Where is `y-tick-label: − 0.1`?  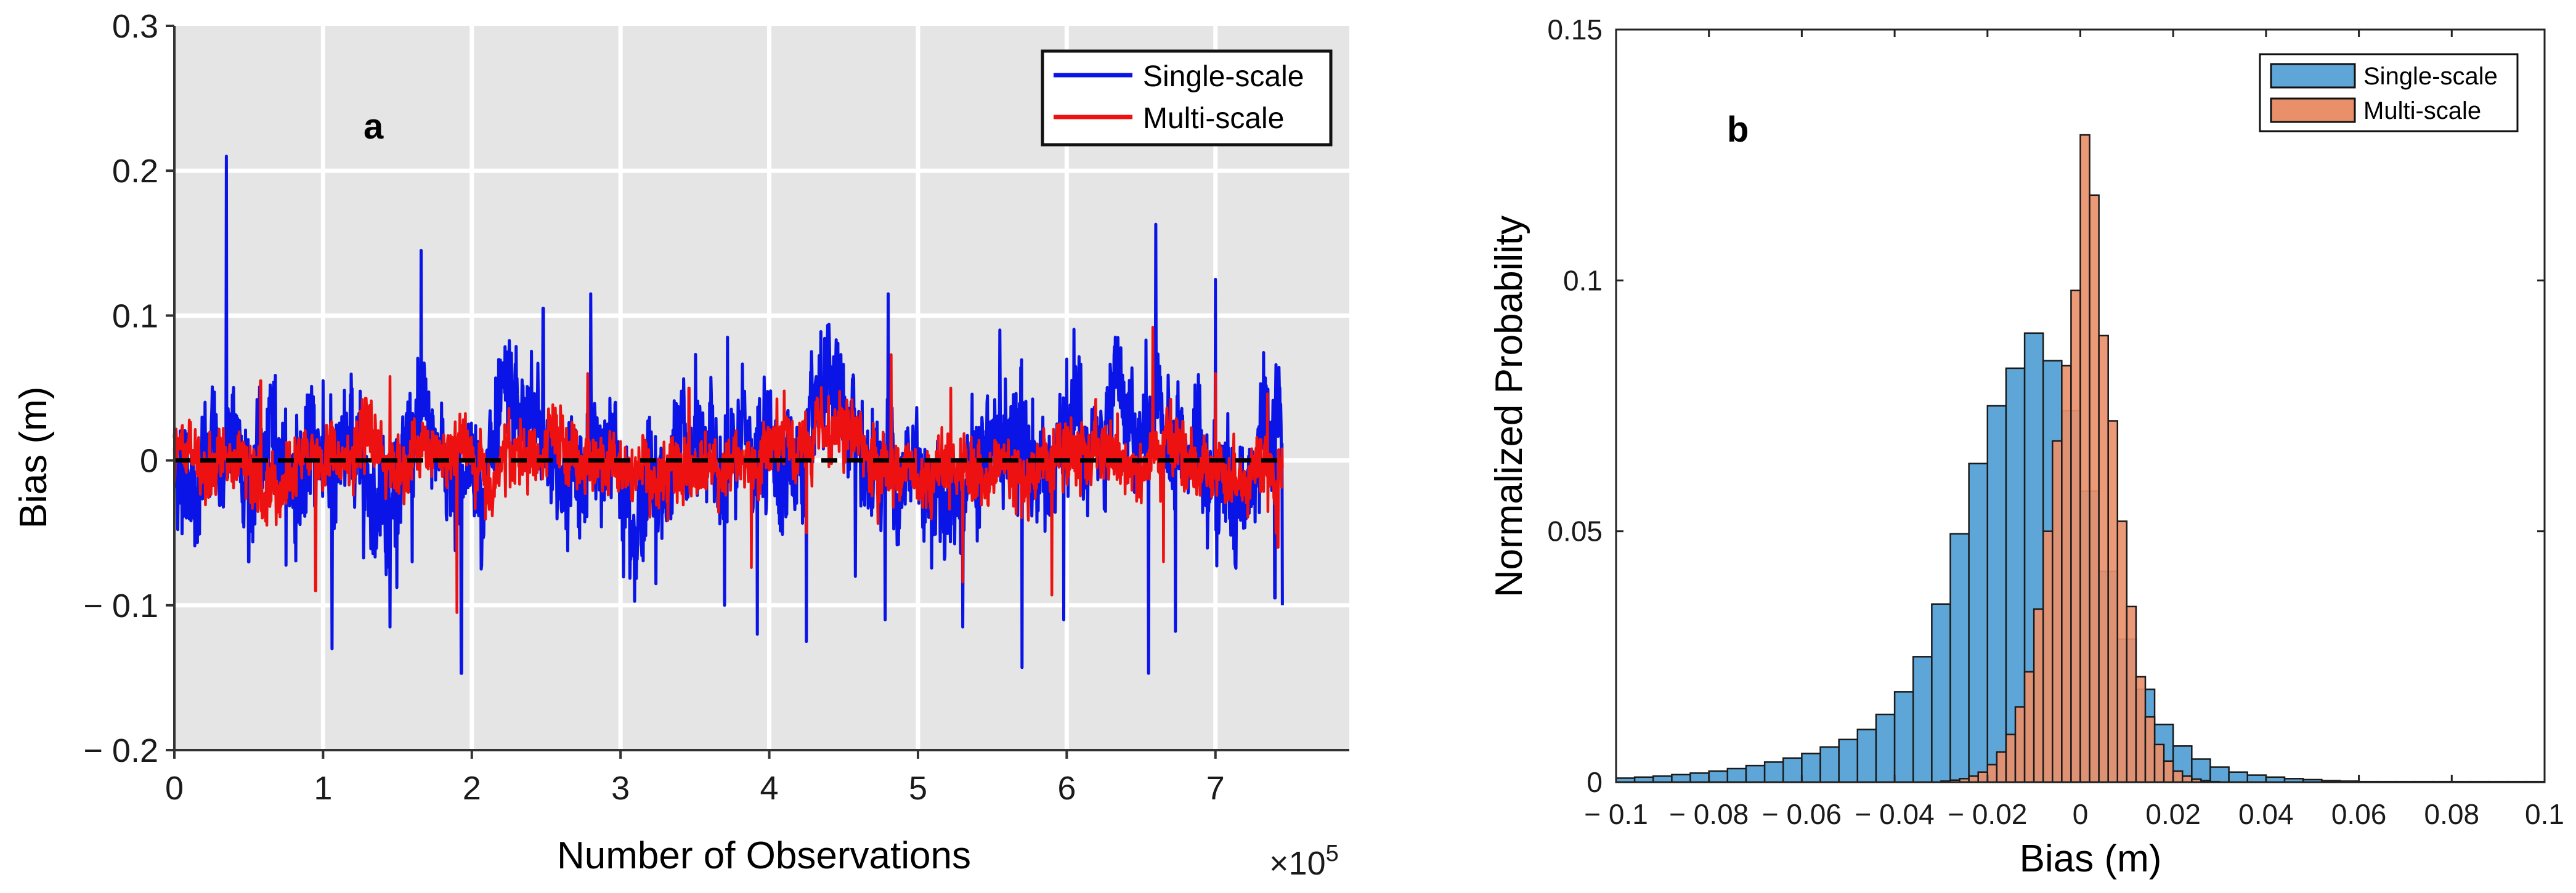
y-tick-label: − 0.1 is located at coordinates (120, 606).